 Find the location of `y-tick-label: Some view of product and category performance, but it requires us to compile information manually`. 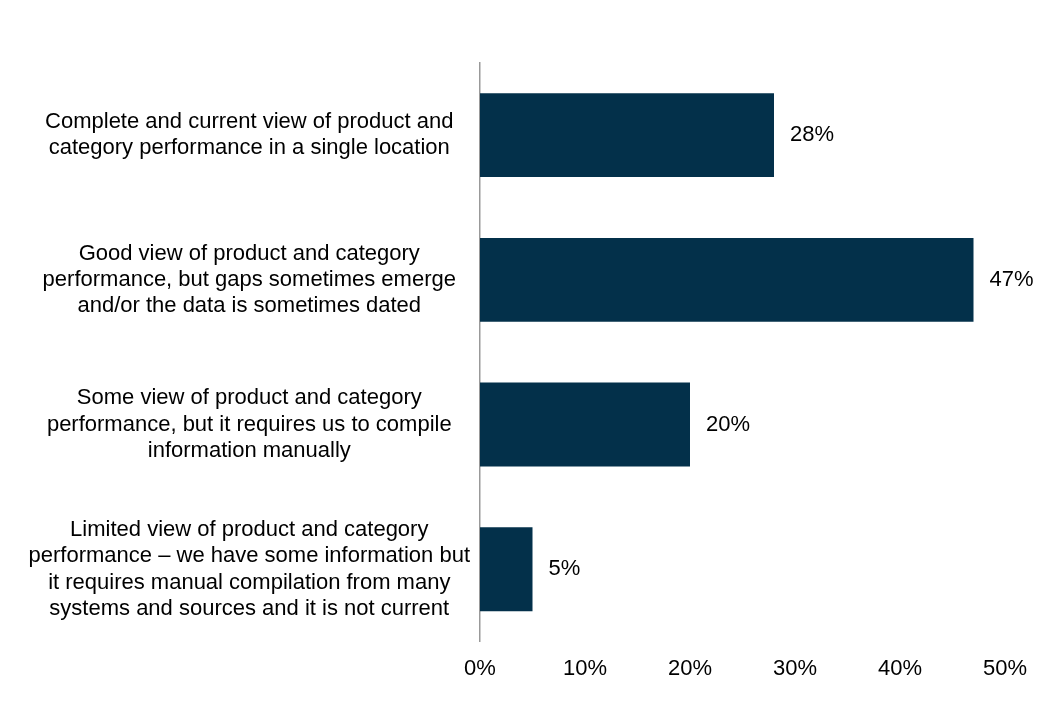

y-tick-label: Some view of product and category performance, but it requires us to compile information manually is located at coordinates (249, 423).